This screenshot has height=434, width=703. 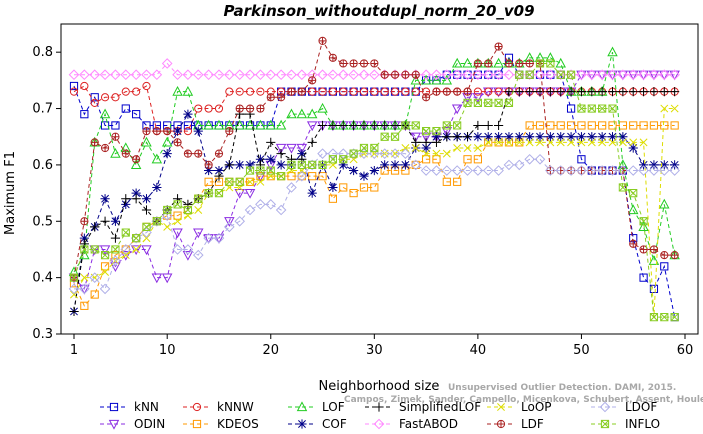 I want to click on legend-item-kdeos: KDEOS, so click(x=221, y=424).